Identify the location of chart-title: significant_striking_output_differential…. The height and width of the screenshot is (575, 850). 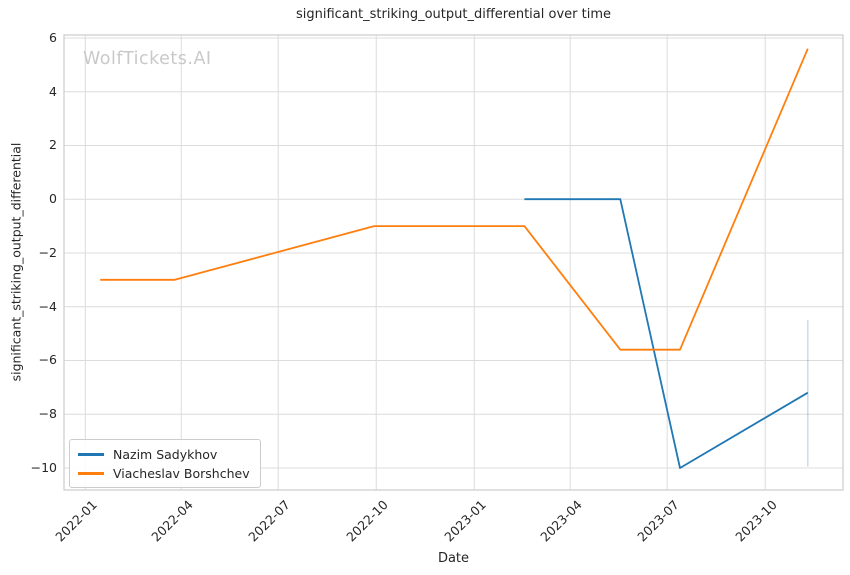
(453, 14).